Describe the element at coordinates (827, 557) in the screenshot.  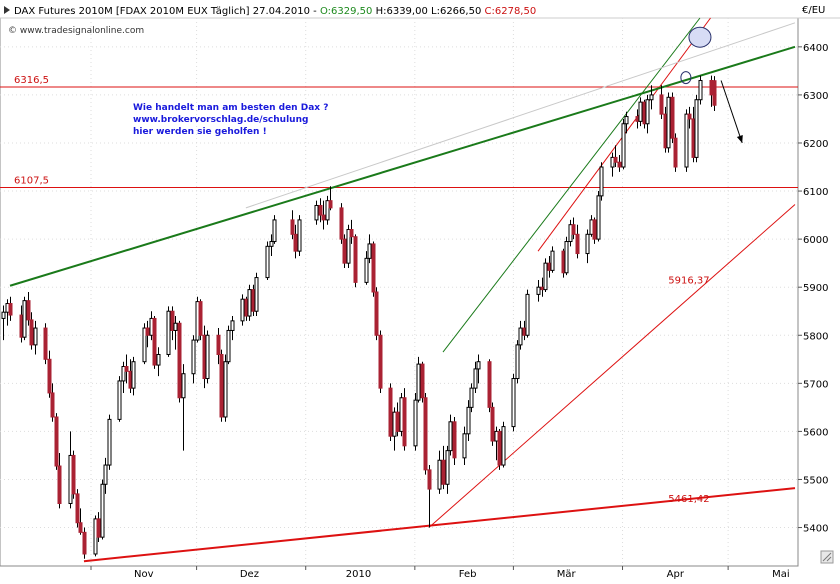
I see `resize-grip-icon` at that location.